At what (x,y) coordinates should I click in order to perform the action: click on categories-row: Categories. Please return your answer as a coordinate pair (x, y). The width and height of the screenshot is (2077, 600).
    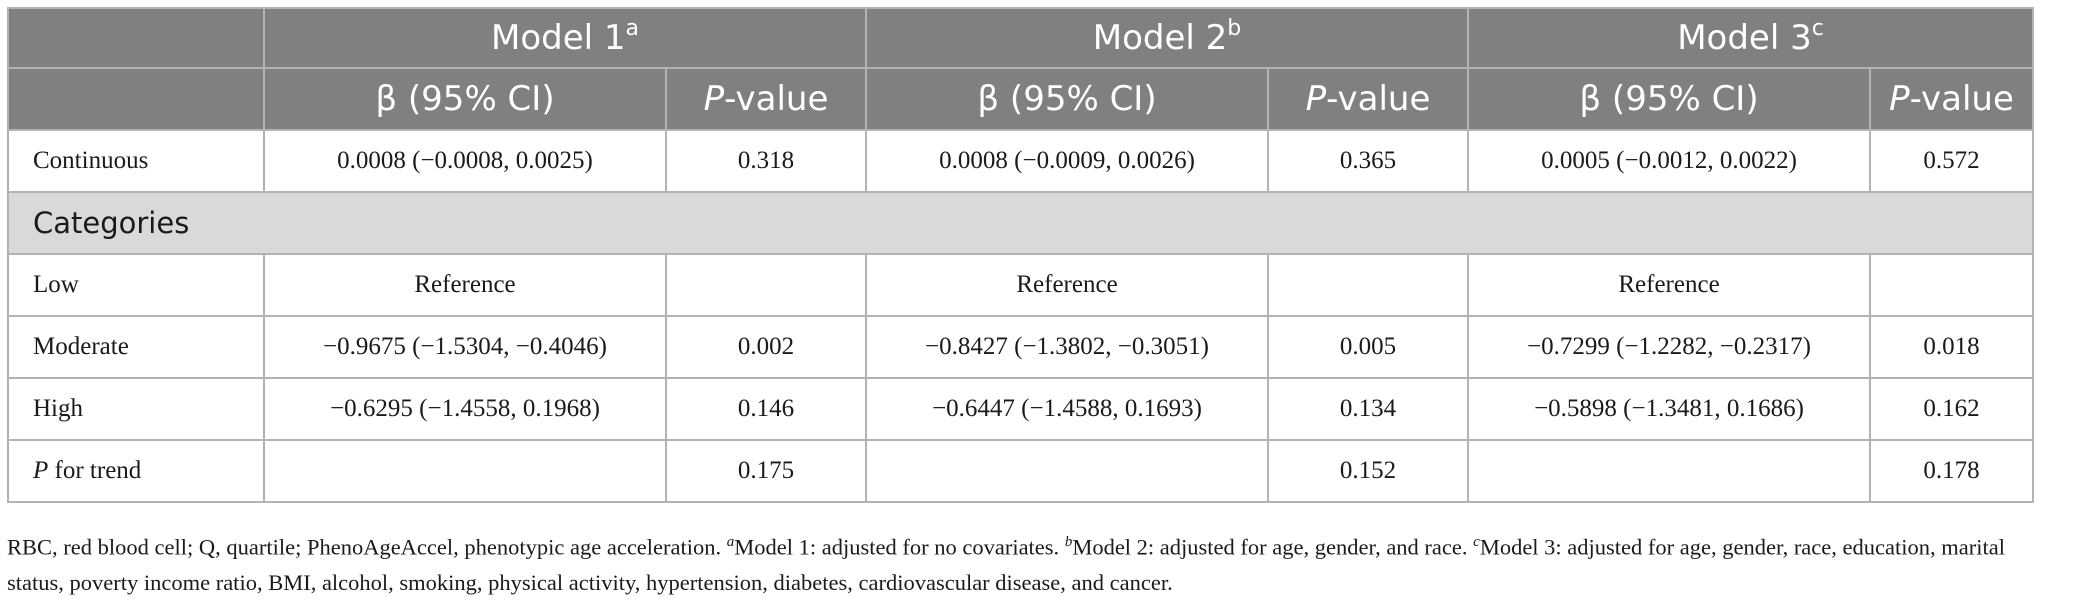
    Looking at the image, I should click on (1020, 223).